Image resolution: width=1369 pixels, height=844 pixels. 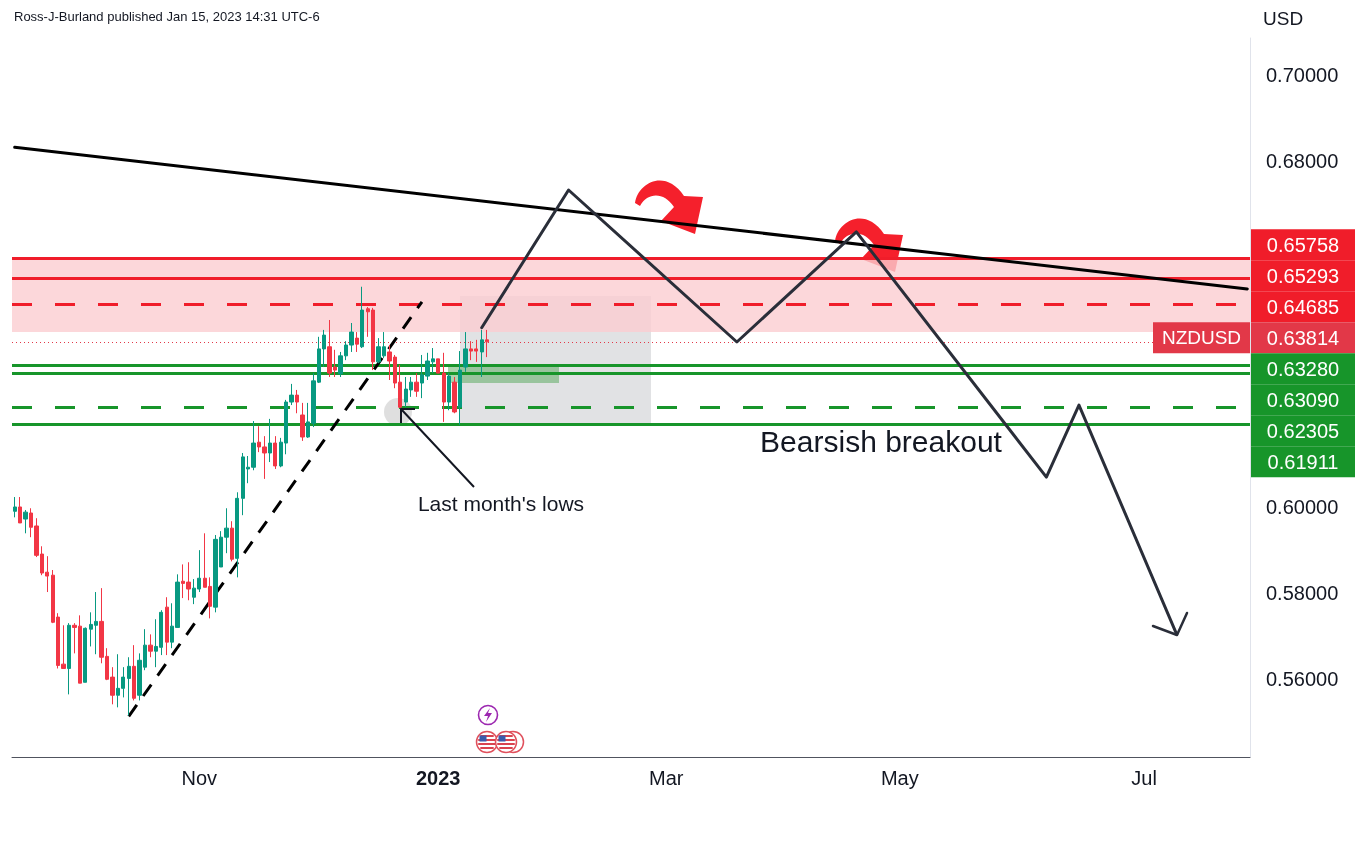 What do you see at coordinates (1303, 461) in the screenshot?
I see `ref-line-label: 0.61911` at bounding box center [1303, 461].